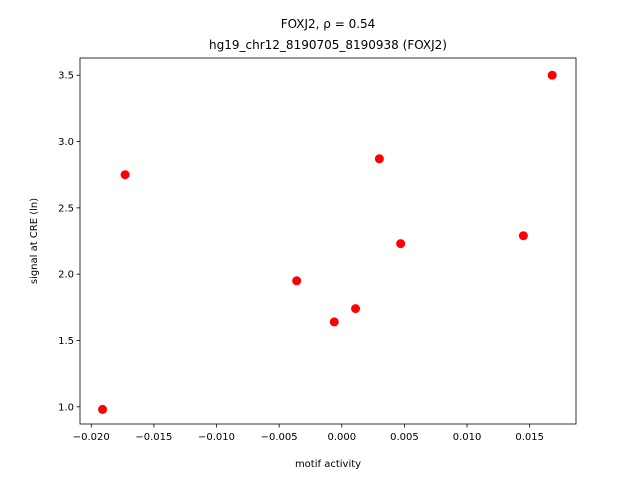 The height and width of the screenshot is (484, 640). What do you see at coordinates (404, 437) in the screenshot?
I see `x-tick-label: 0.005` at bounding box center [404, 437].